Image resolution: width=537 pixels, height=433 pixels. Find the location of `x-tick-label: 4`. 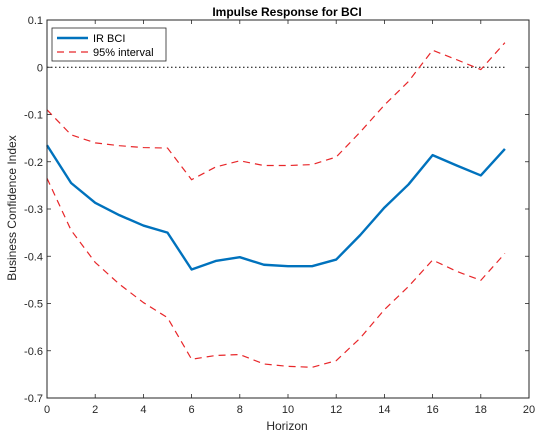

x-tick-label: 4 is located at coordinates (143, 410).